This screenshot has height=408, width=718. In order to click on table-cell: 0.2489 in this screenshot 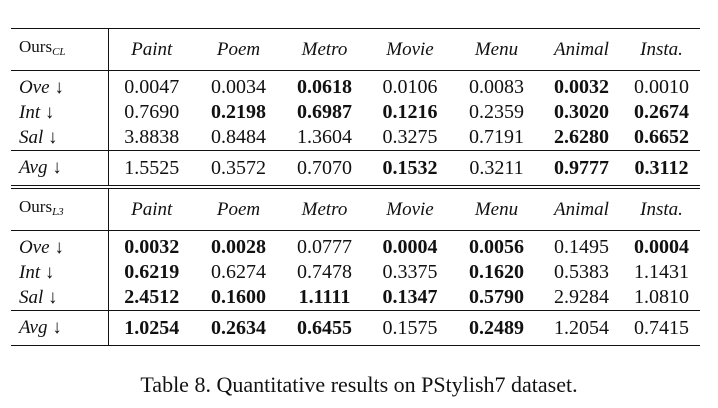, I will do `click(496, 328)`.